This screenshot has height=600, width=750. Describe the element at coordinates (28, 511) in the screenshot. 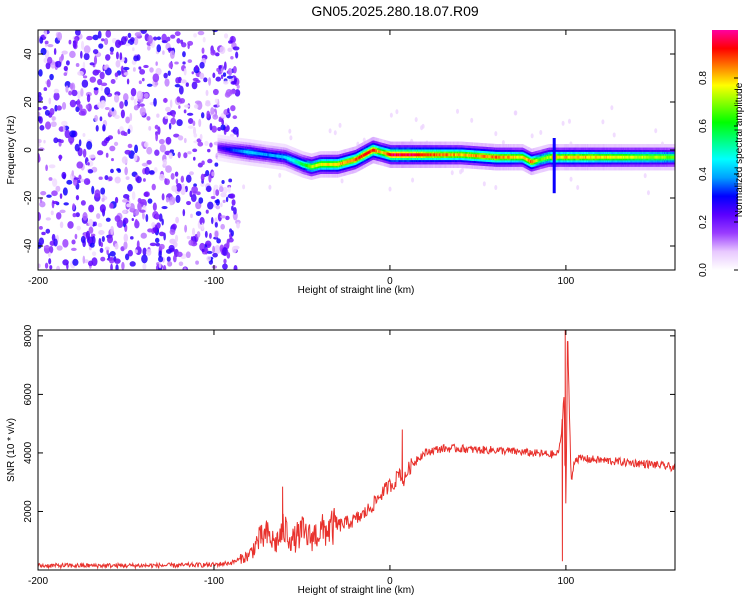

I see `snr-ytick-label: 2000` at that location.